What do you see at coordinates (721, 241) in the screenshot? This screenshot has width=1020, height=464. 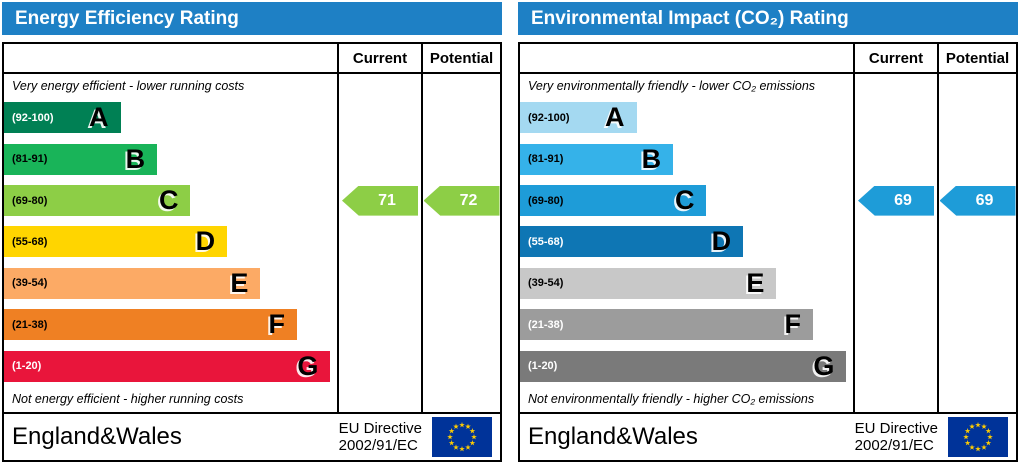 I see `band-letter: D` at bounding box center [721, 241].